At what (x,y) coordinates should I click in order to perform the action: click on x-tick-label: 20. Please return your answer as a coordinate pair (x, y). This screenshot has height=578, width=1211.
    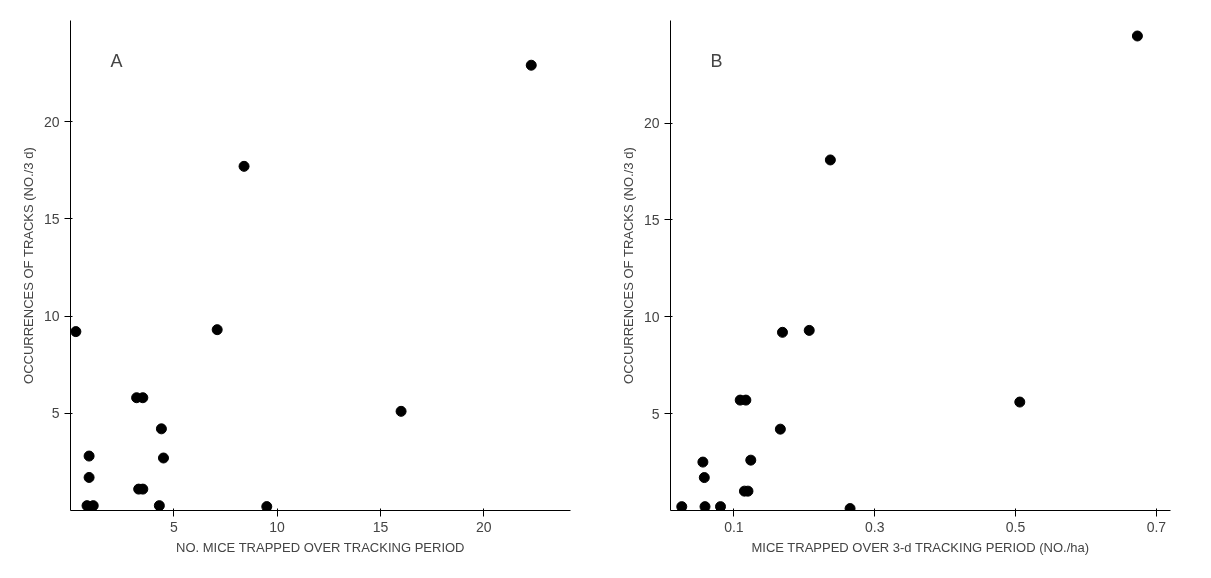
    Looking at the image, I should click on (483, 526).